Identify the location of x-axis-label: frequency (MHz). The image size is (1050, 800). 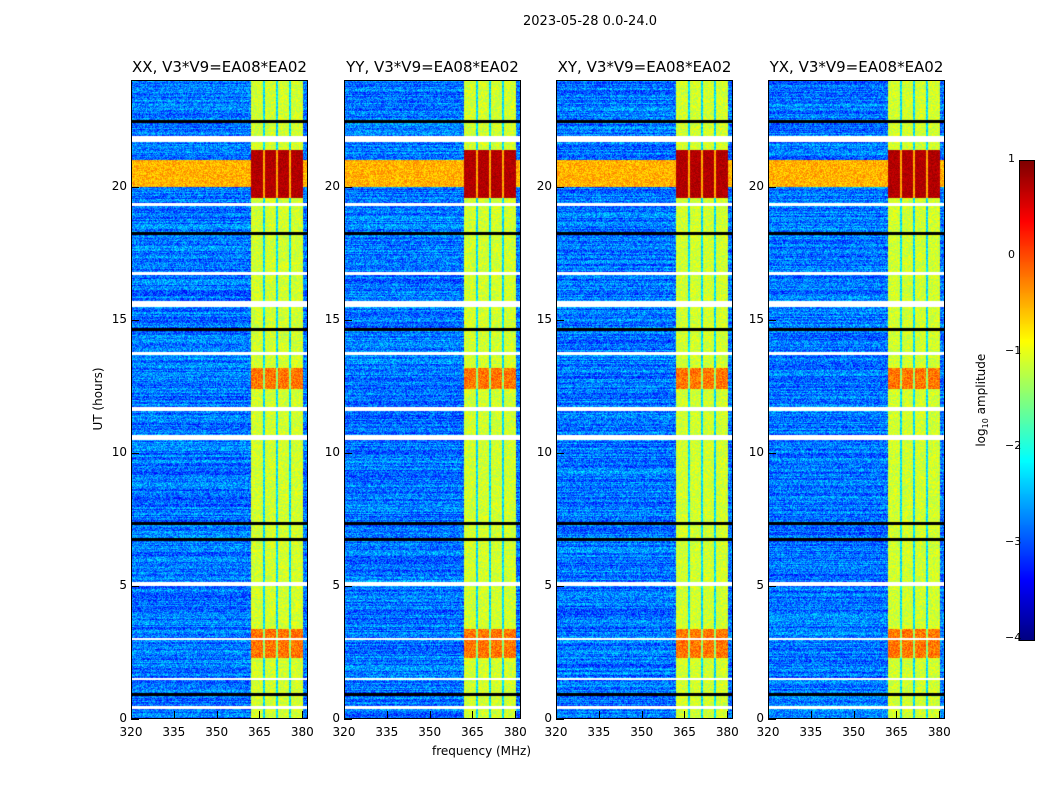
(482, 751).